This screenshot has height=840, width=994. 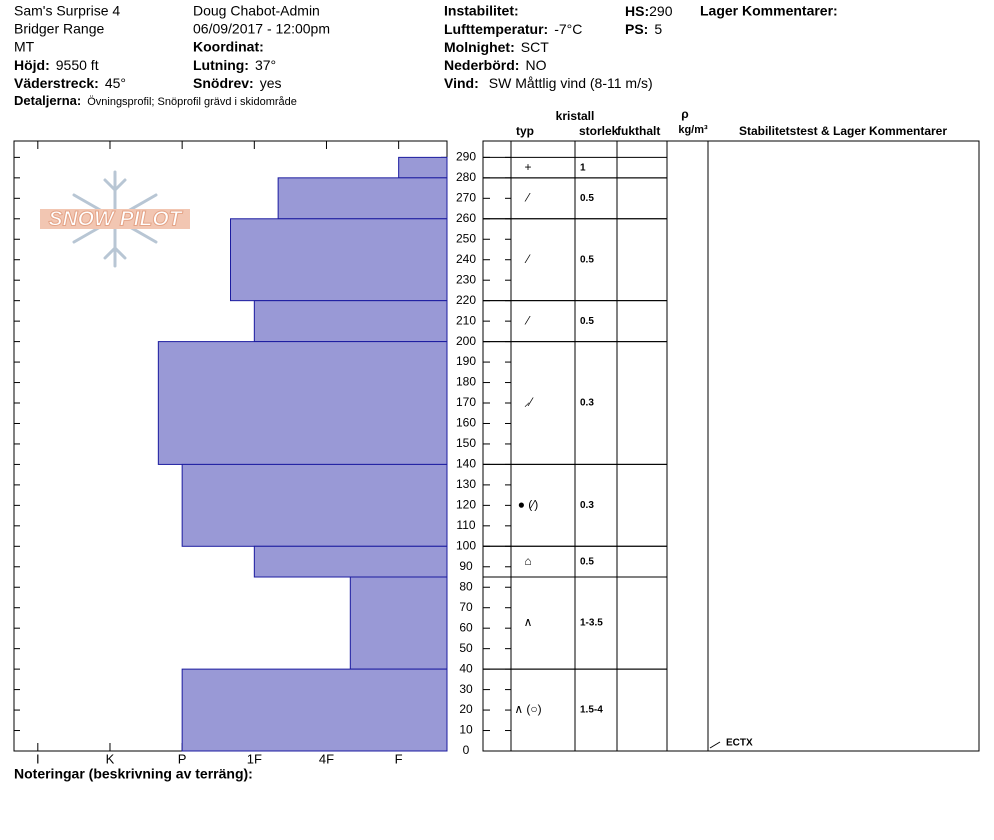 What do you see at coordinates (466, 402) in the screenshot?
I see `y-tick-label: 170` at bounding box center [466, 402].